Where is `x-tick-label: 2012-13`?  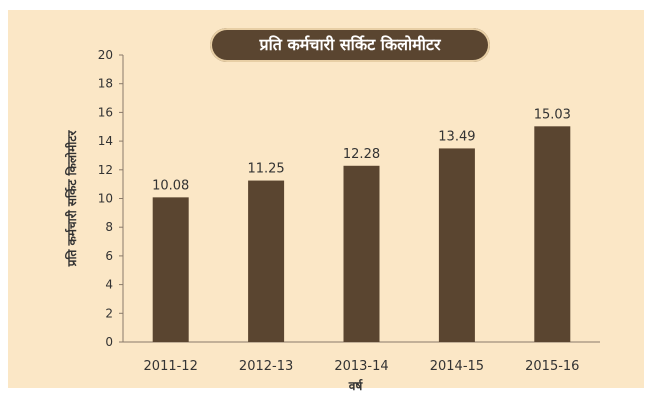
x-tick-label: 2012-13 is located at coordinates (266, 366).